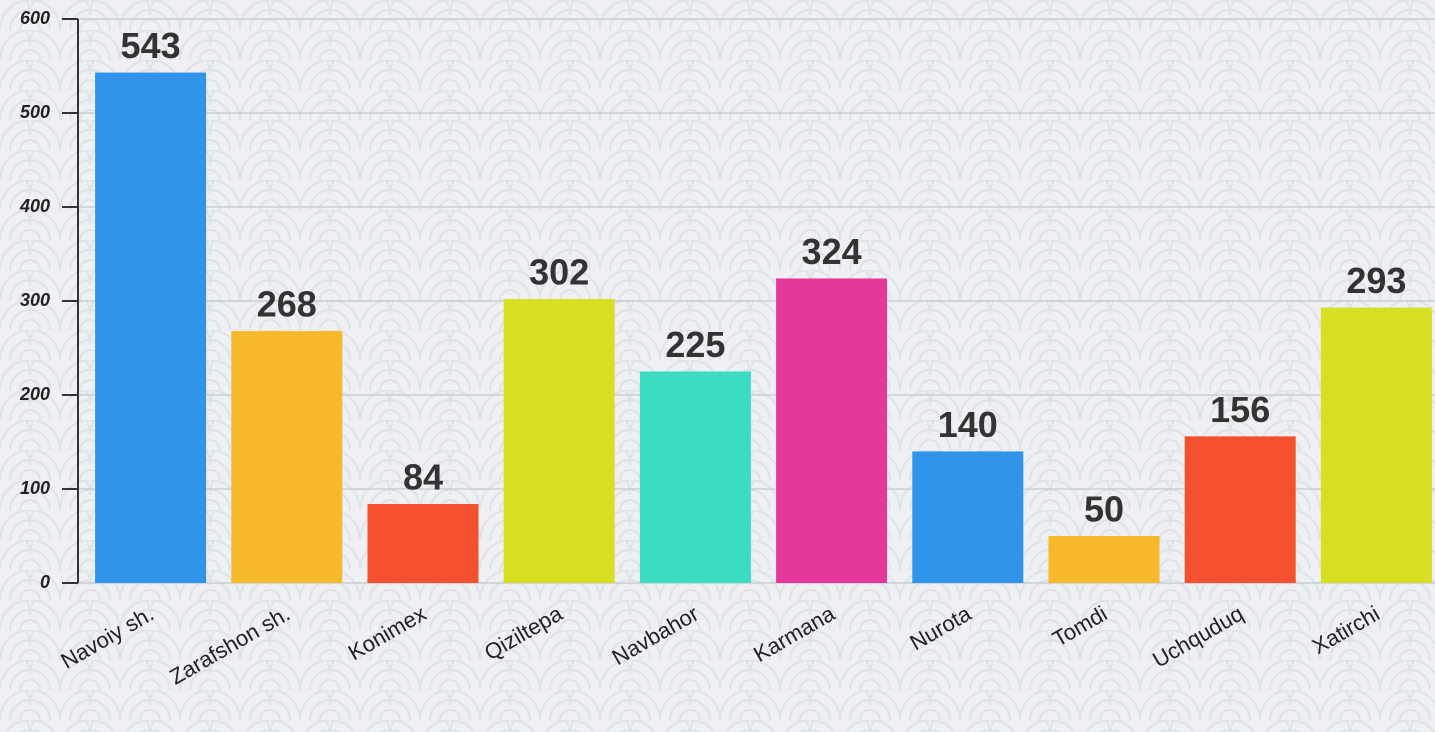 Image resolution: width=1435 pixels, height=732 pixels. I want to click on value-label: 50, so click(1104, 509).